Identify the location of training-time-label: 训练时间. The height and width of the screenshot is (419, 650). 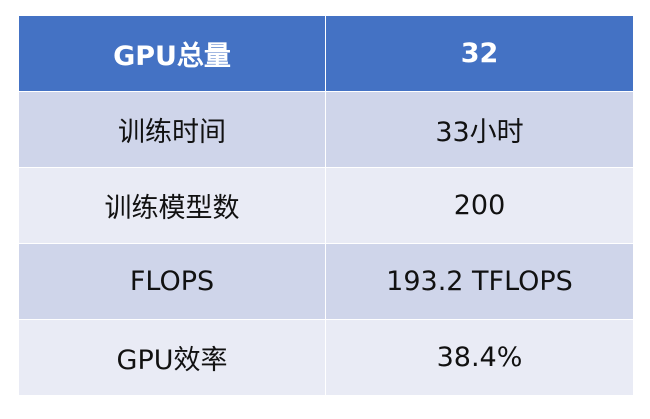
(172, 129).